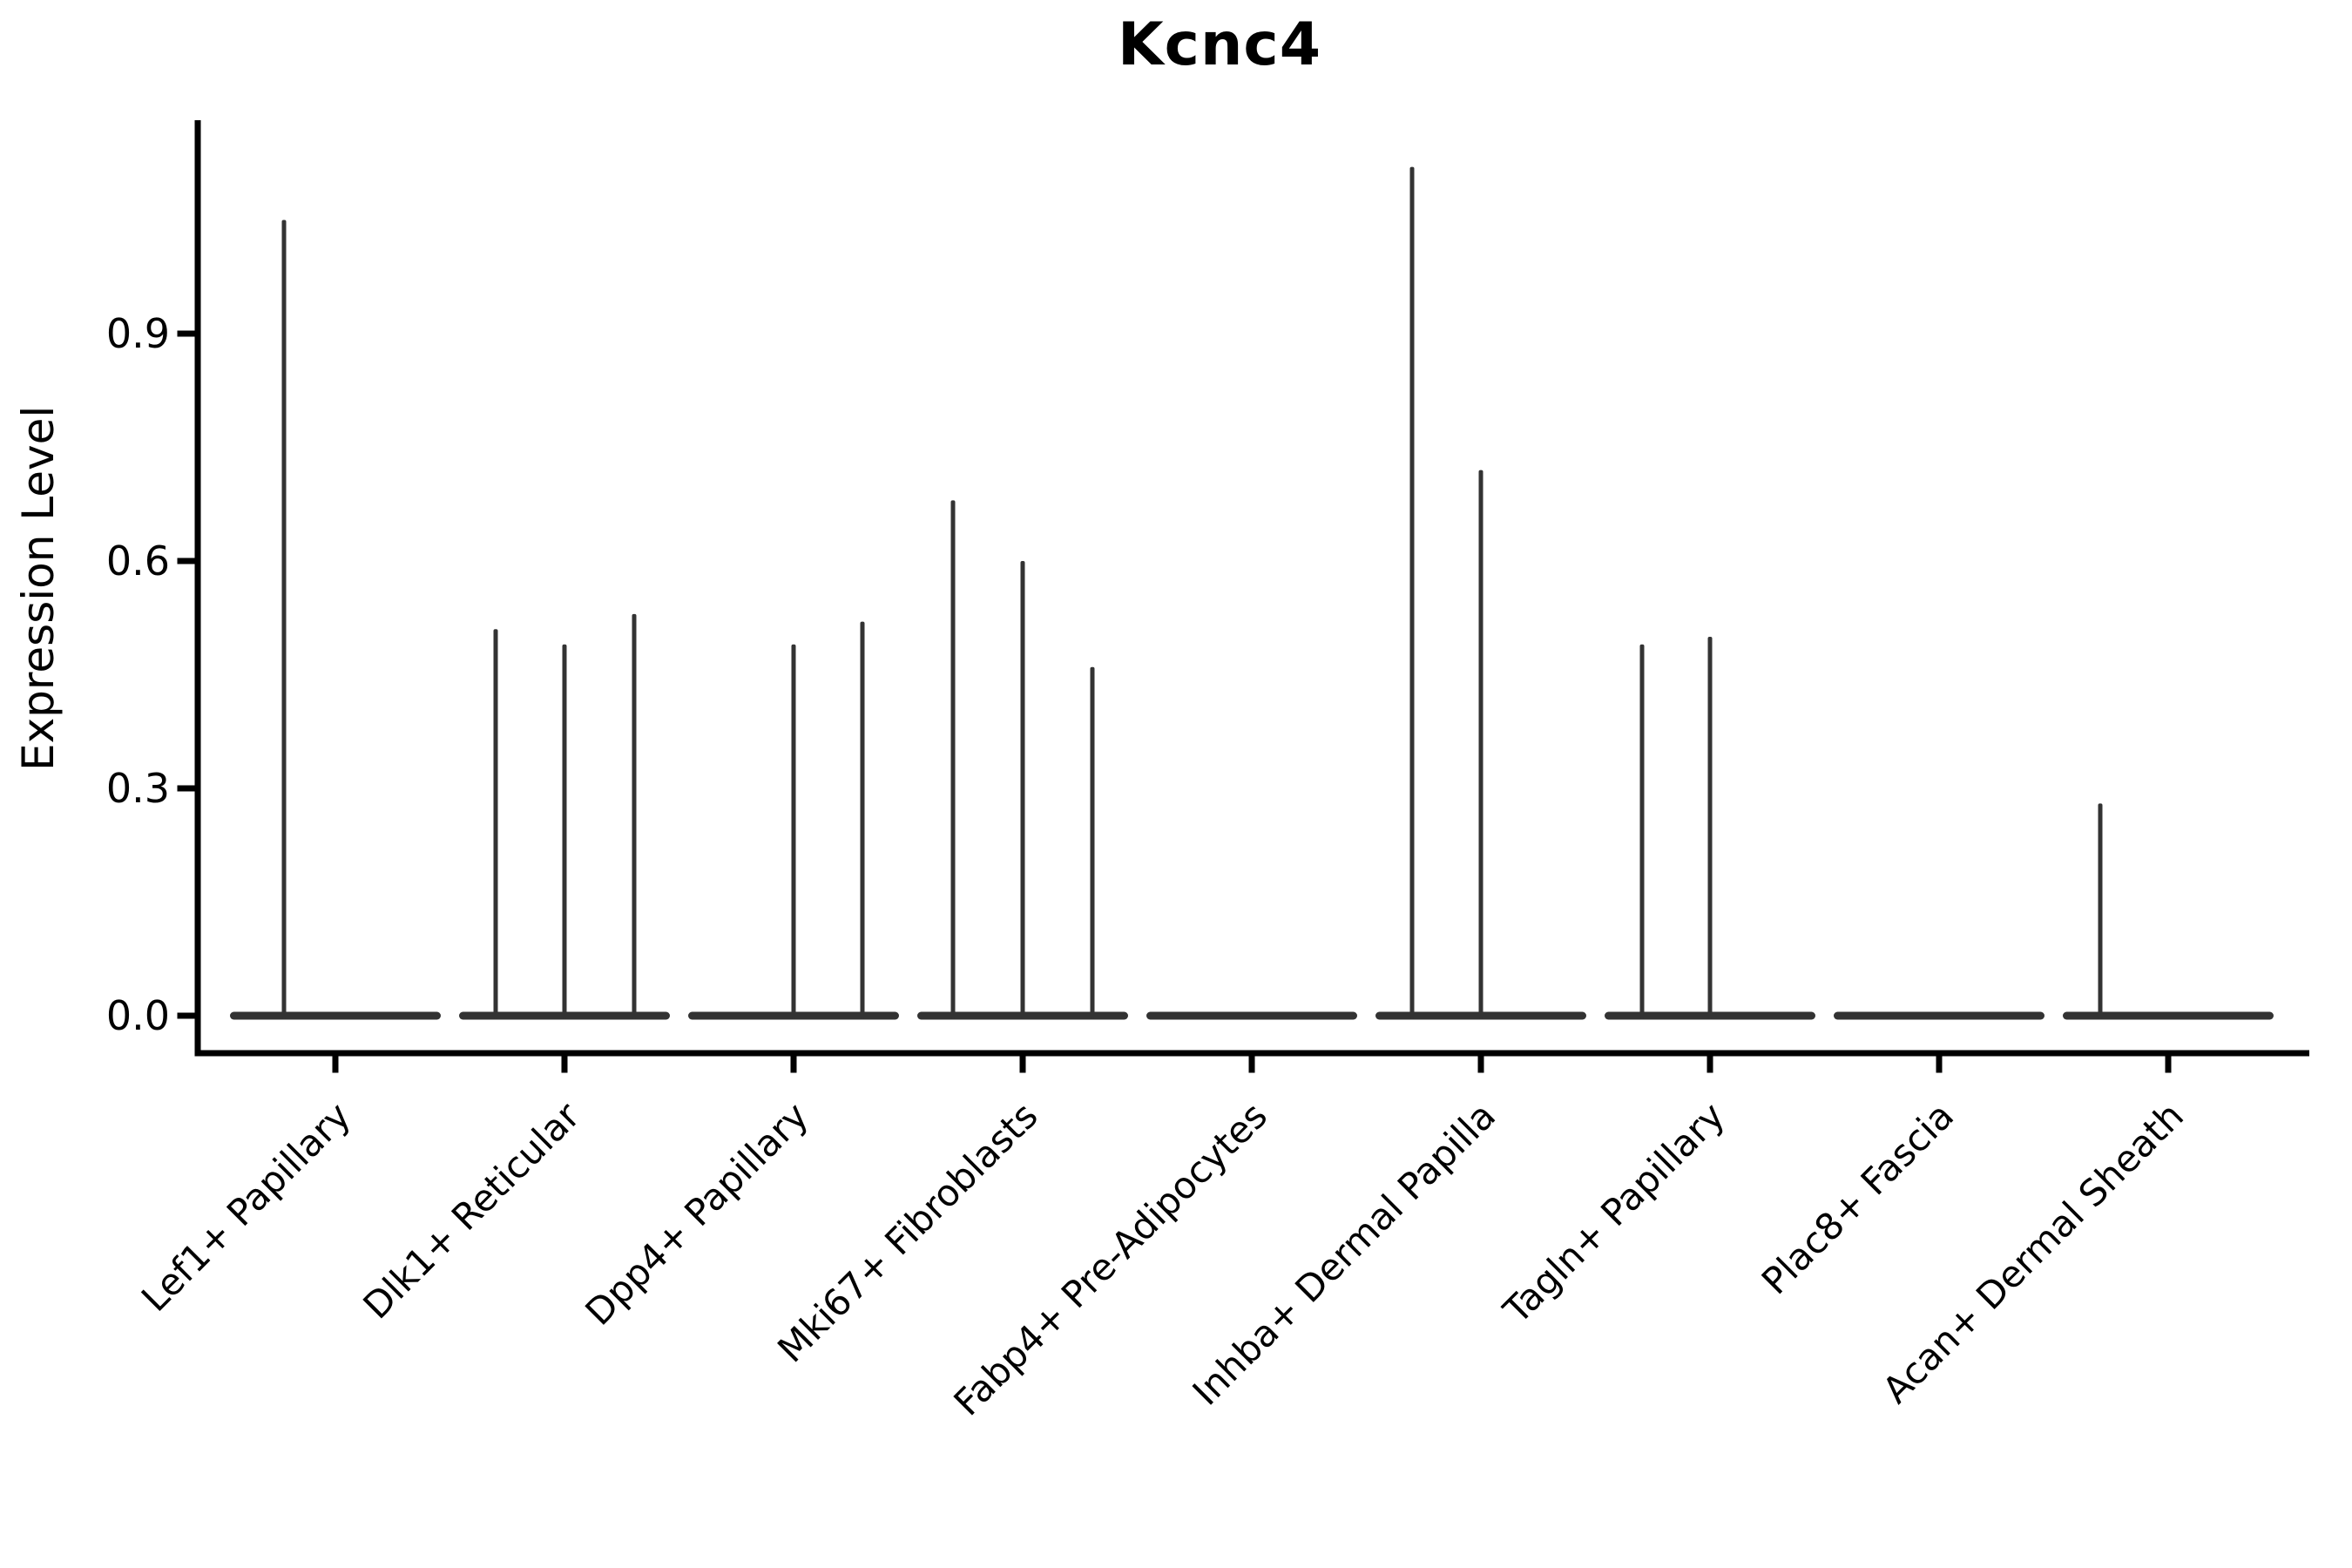  I want to click on y-tick-label: 0.3, so click(138, 788).